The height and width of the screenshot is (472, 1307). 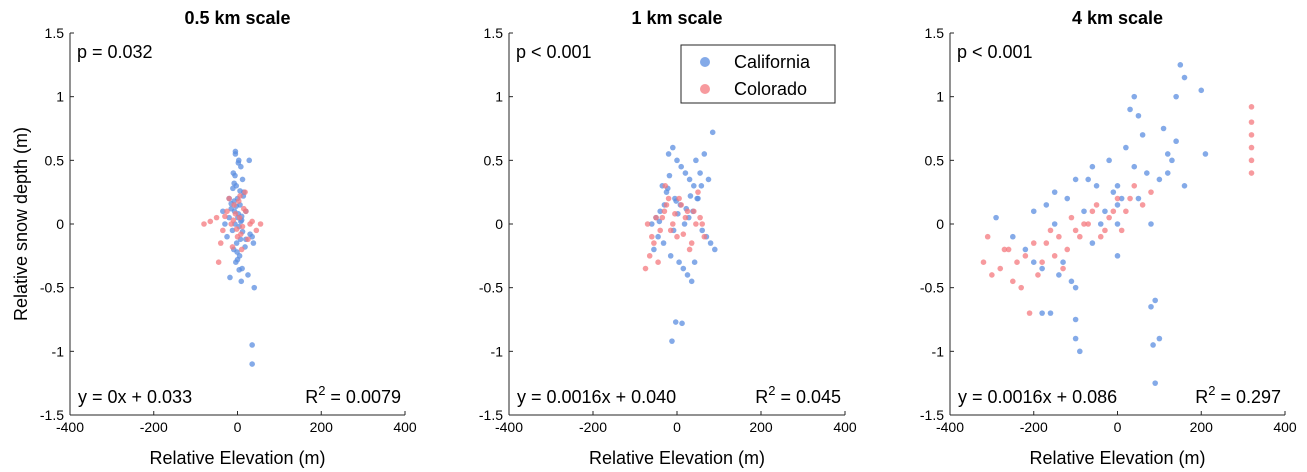 I want to click on regression-equation: y = 0x + 0.033, so click(x=135, y=397).